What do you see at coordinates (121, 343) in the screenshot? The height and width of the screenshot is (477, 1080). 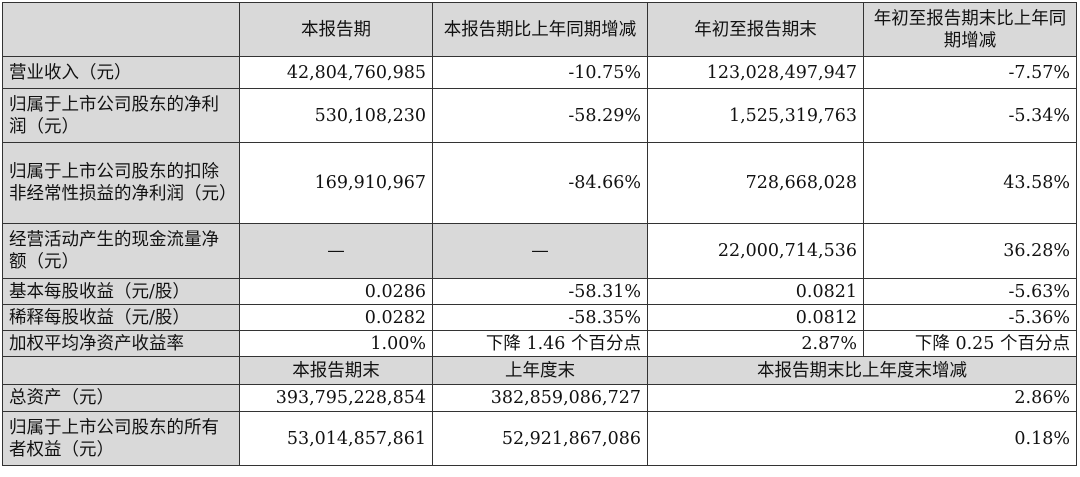 I see `row-label: 加权平均净资产收益率` at bounding box center [121, 343].